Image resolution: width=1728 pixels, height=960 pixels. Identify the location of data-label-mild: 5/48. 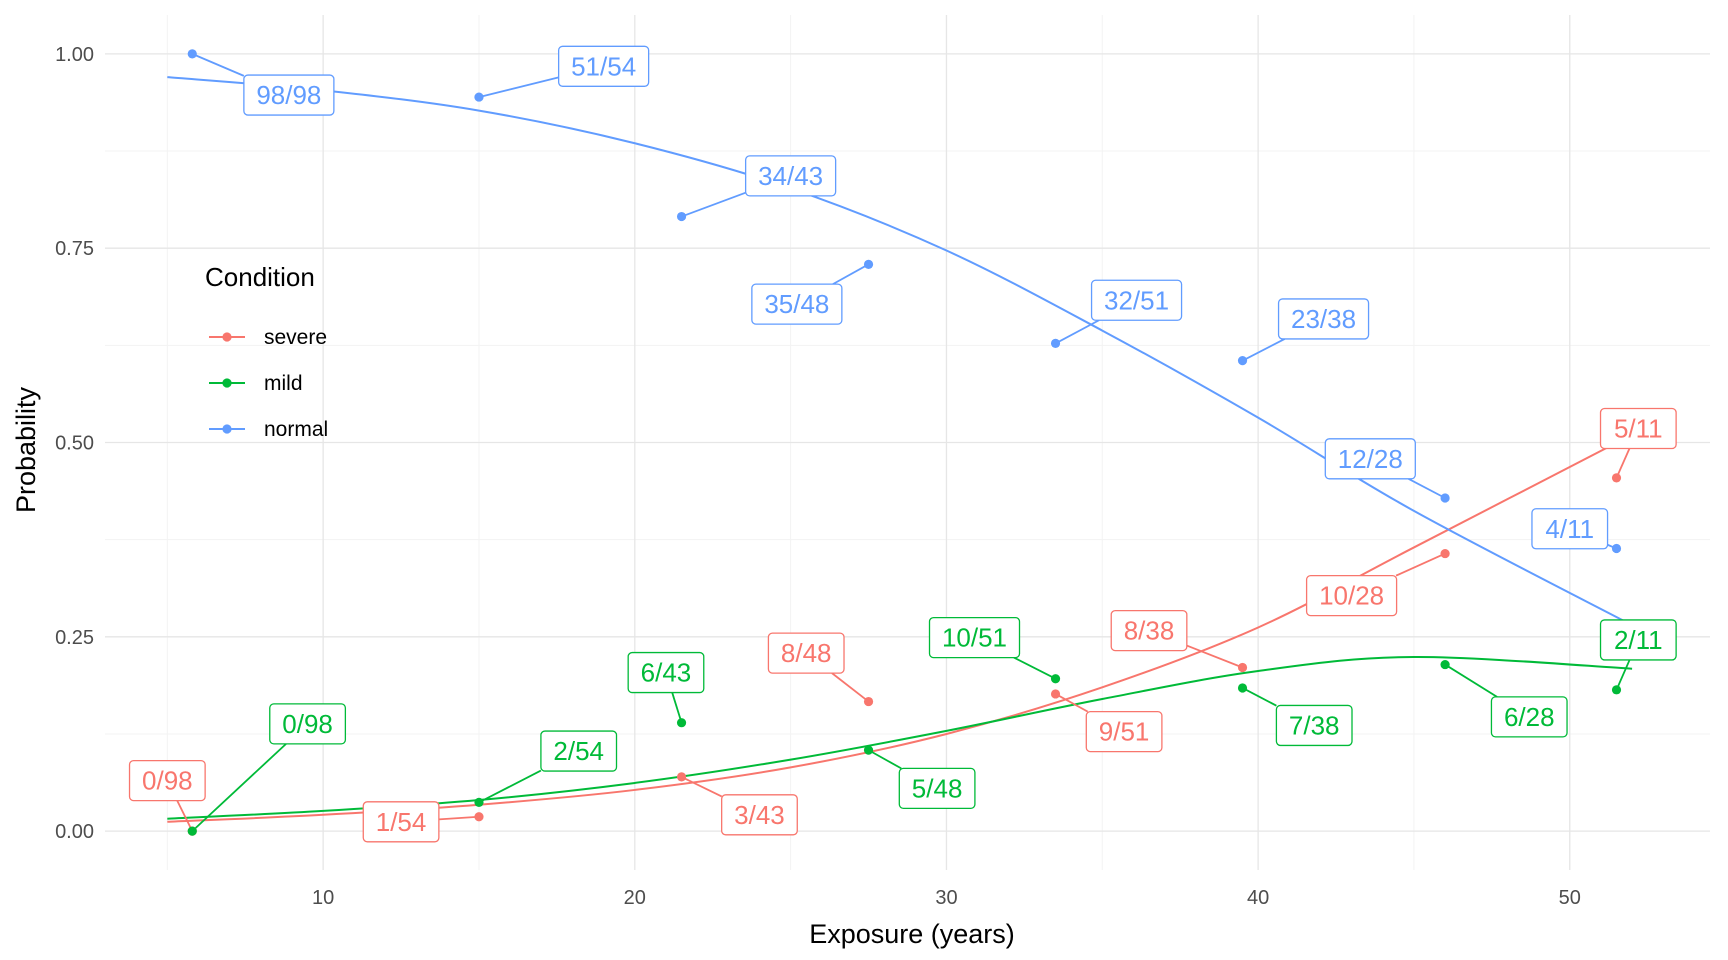
(937, 788).